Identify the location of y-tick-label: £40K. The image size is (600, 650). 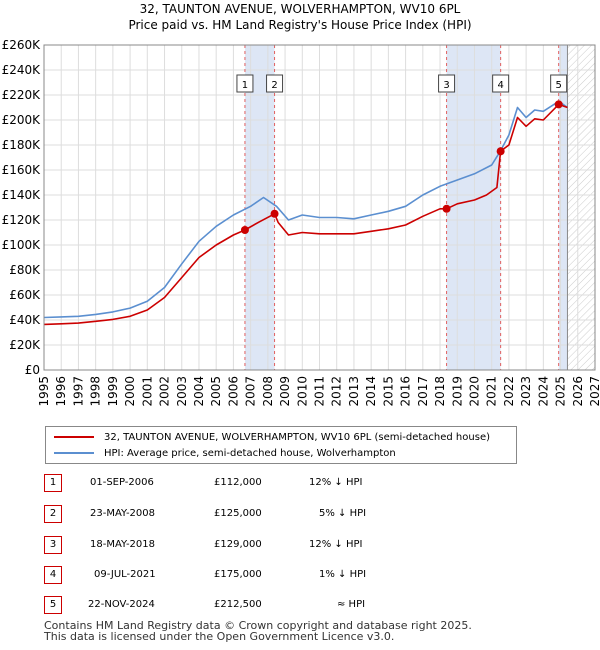
(25, 320).